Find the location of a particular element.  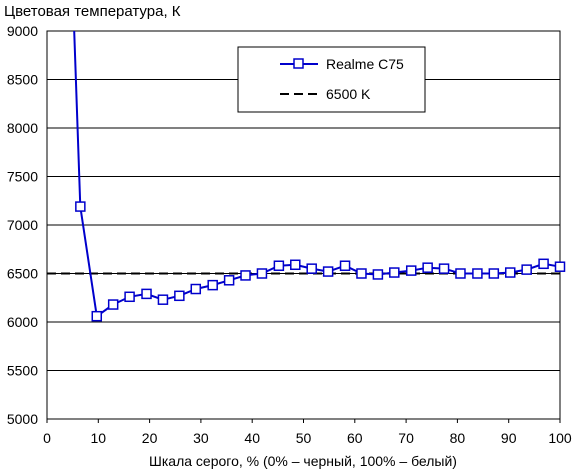

x-tick-label: 80 is located at coordinates (458, 438).